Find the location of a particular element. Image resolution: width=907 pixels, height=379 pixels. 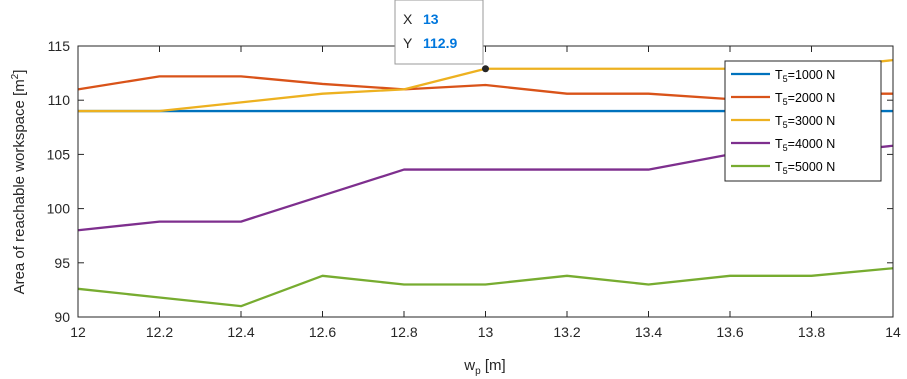

legend-item-2: T5=2000 N is located at coordinates (783, 99).